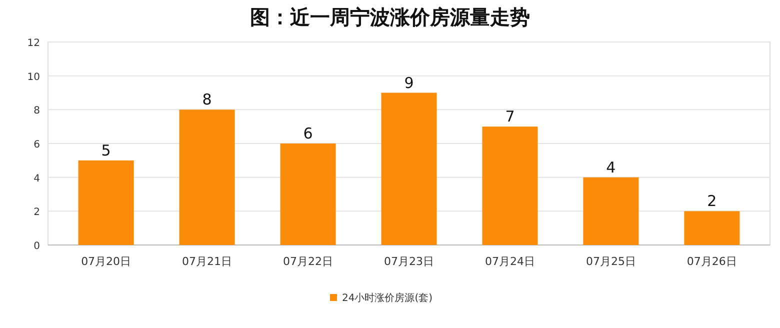 This screenshot has width=780, height=328. I want to click on x-tick-label: 07月23日, so click(409, 261).